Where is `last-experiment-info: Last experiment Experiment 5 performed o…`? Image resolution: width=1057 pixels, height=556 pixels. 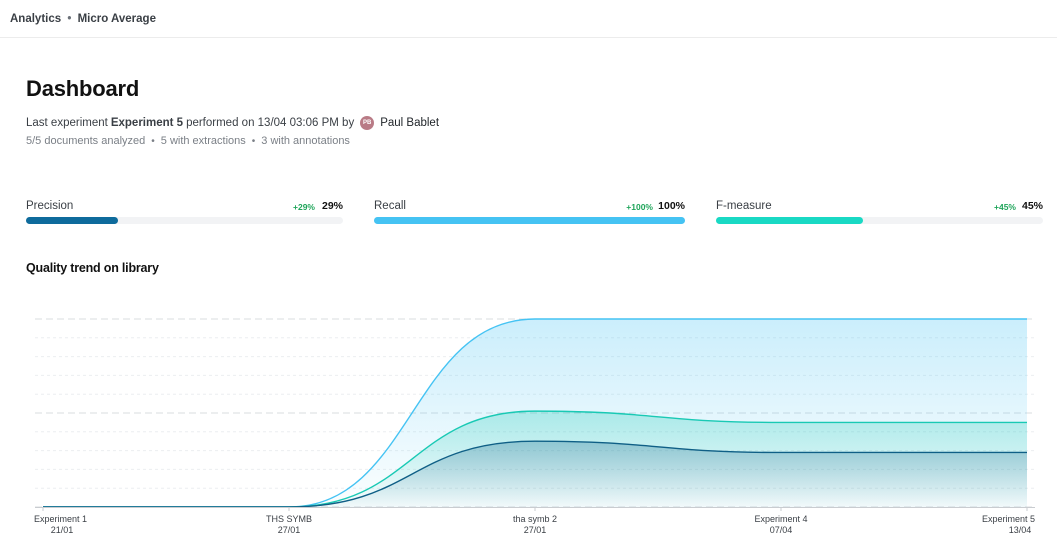
last-experiment-info: Last experiment Experiment 5 performed o… is located at coordinates (232, 123).